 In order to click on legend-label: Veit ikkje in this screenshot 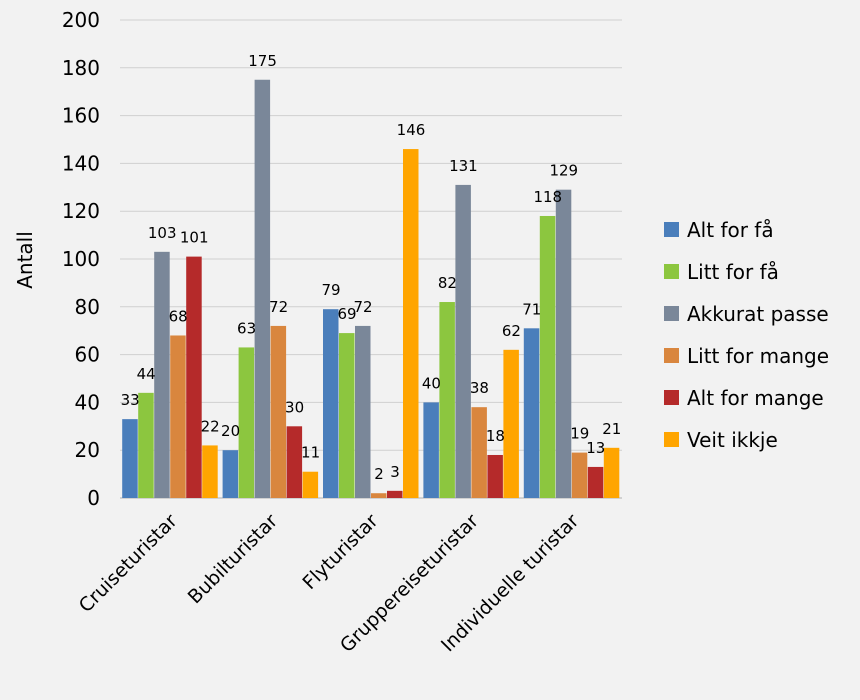, I will do `click(732, 440)`.